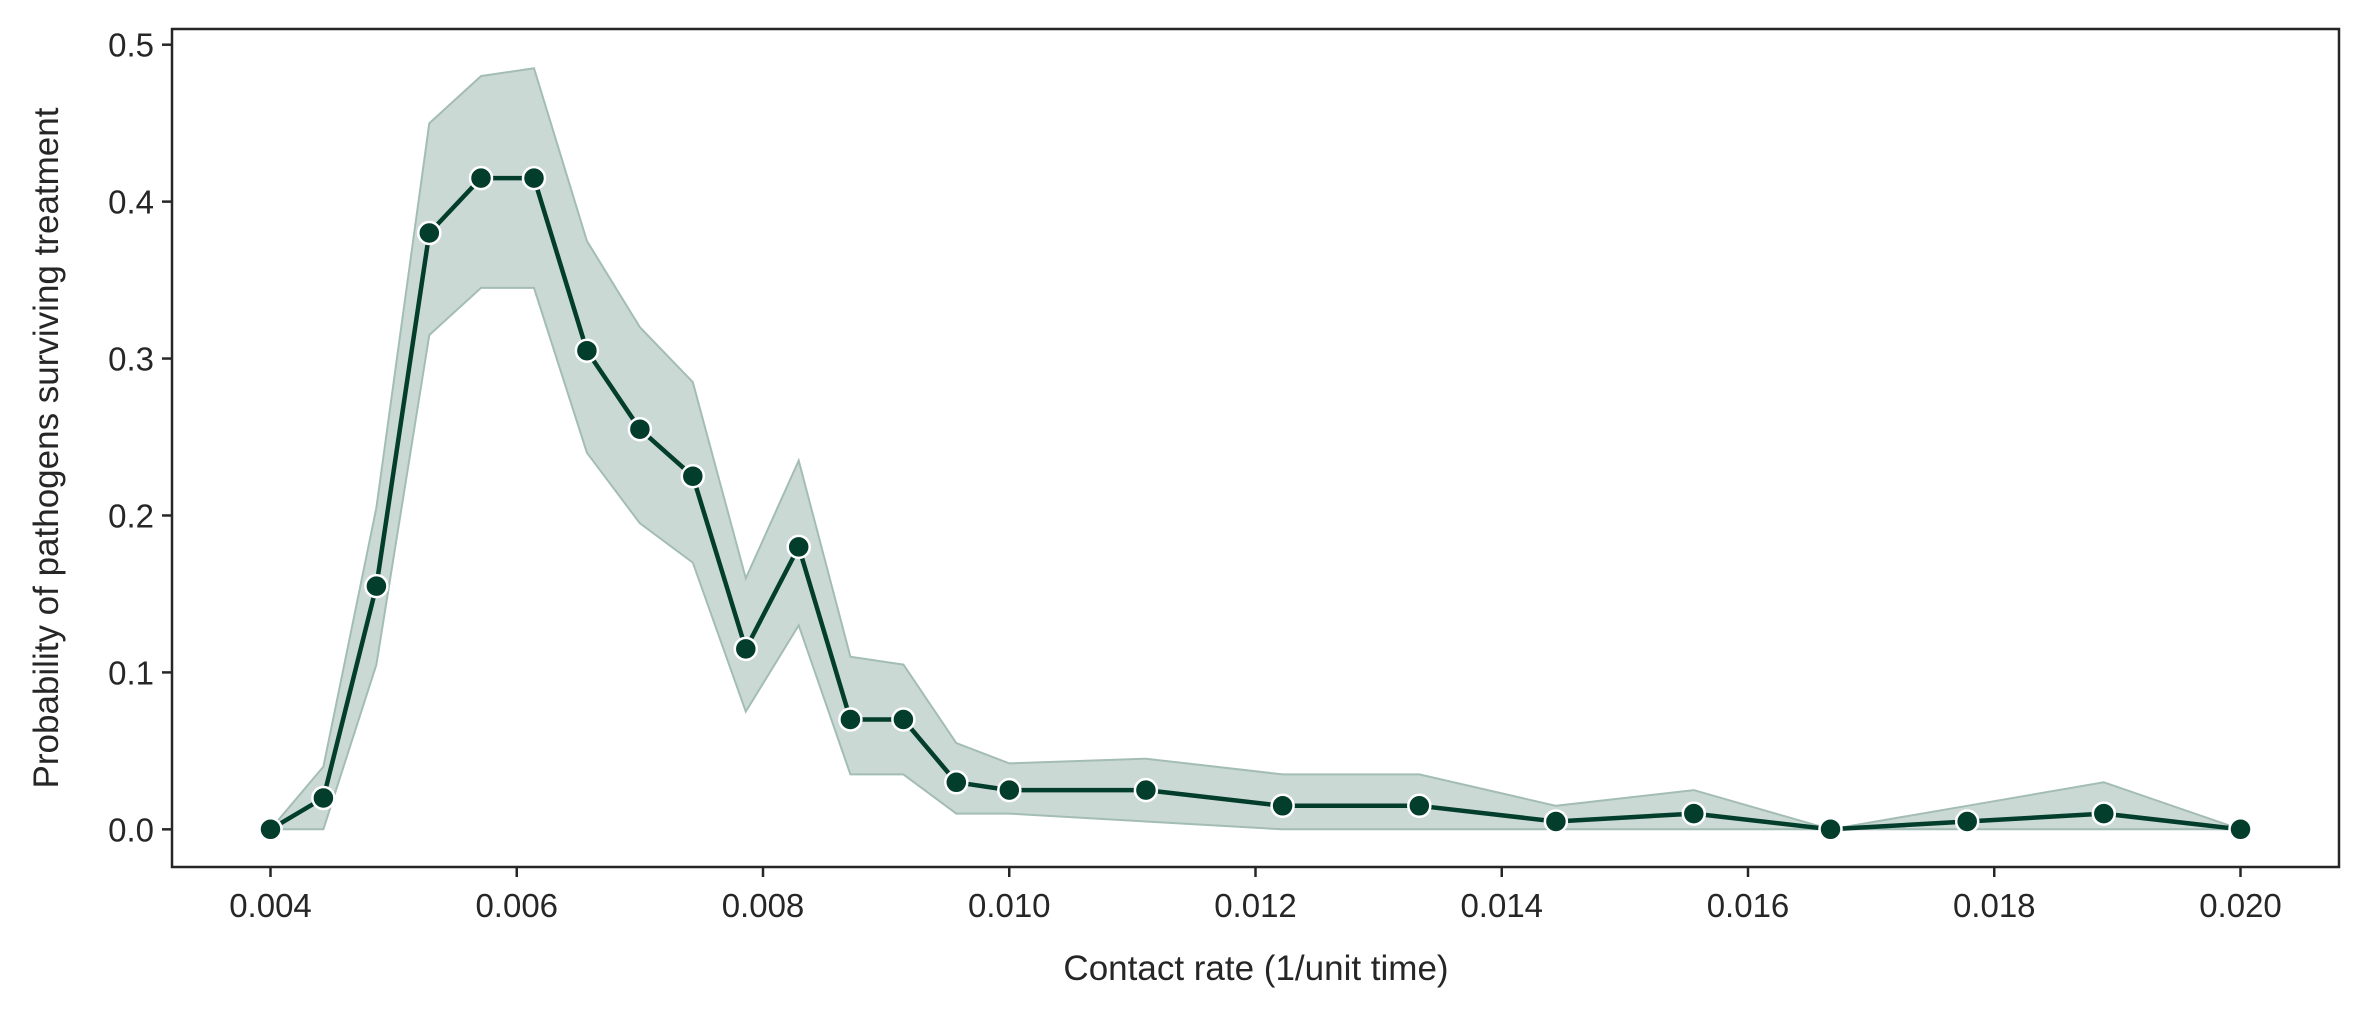 The height and width of the screenshot is (1019, 2370). I want to click on x-tick-label: 0.020, so click(2240, 905).